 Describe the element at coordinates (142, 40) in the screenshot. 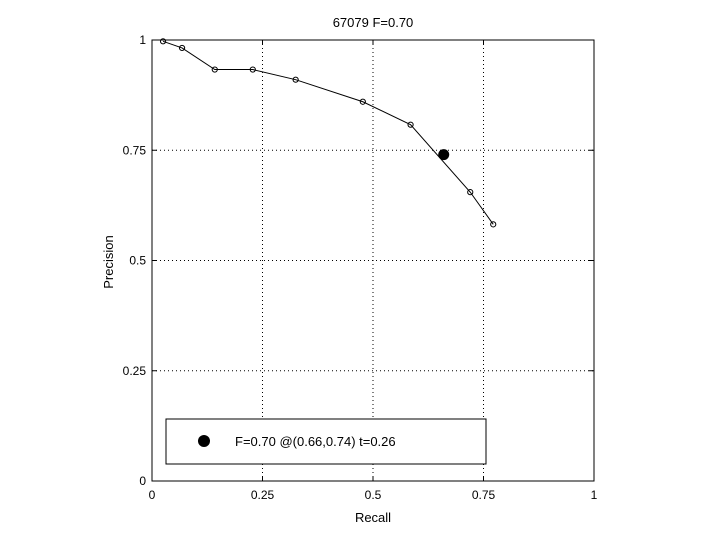

I see `y-tick-label: 1` at that location.